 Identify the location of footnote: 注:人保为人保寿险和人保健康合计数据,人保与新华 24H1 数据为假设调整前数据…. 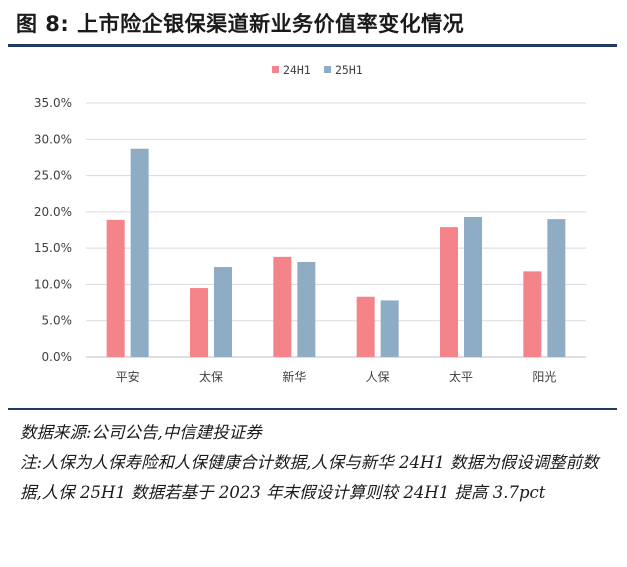
(309, 477).